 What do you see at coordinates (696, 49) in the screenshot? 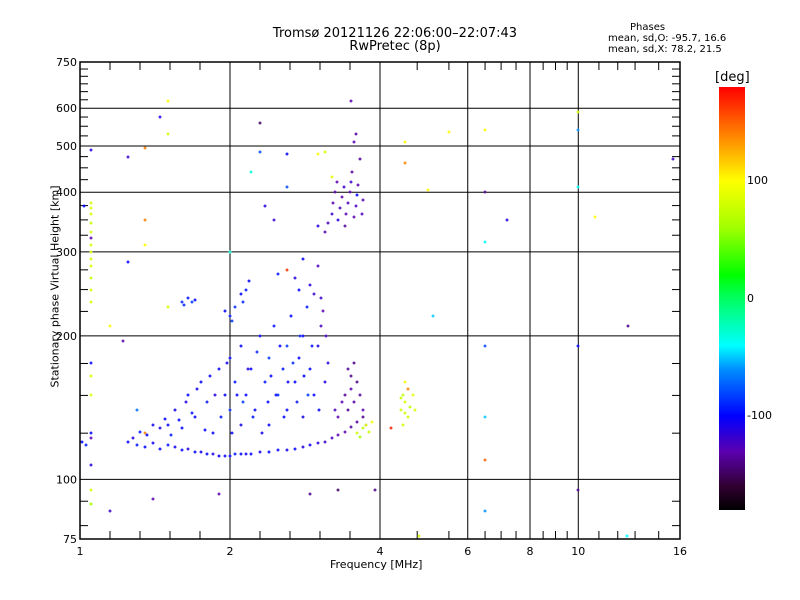
I see `x-value: 78.2, 21.5` at bounding box center [696, 49].